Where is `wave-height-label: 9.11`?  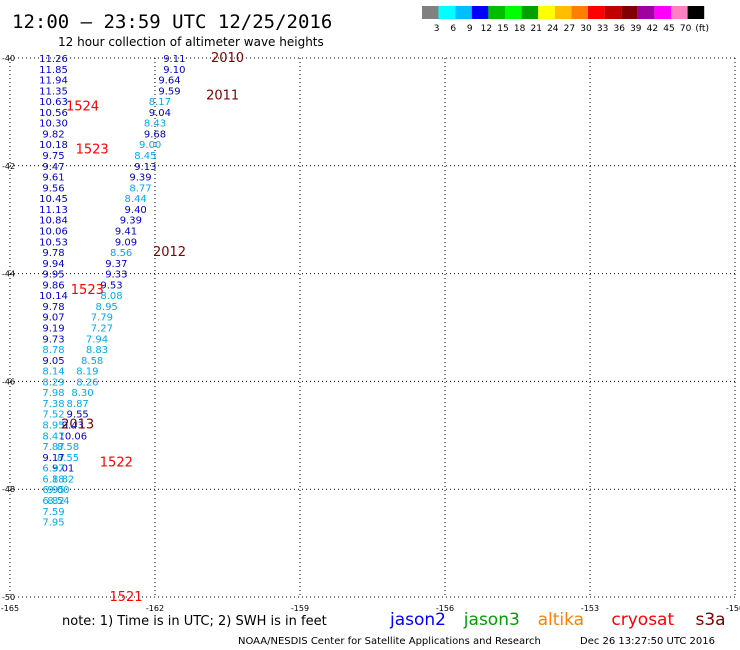
wave-height-label: 9.11 is located at coordinates (174, 59).